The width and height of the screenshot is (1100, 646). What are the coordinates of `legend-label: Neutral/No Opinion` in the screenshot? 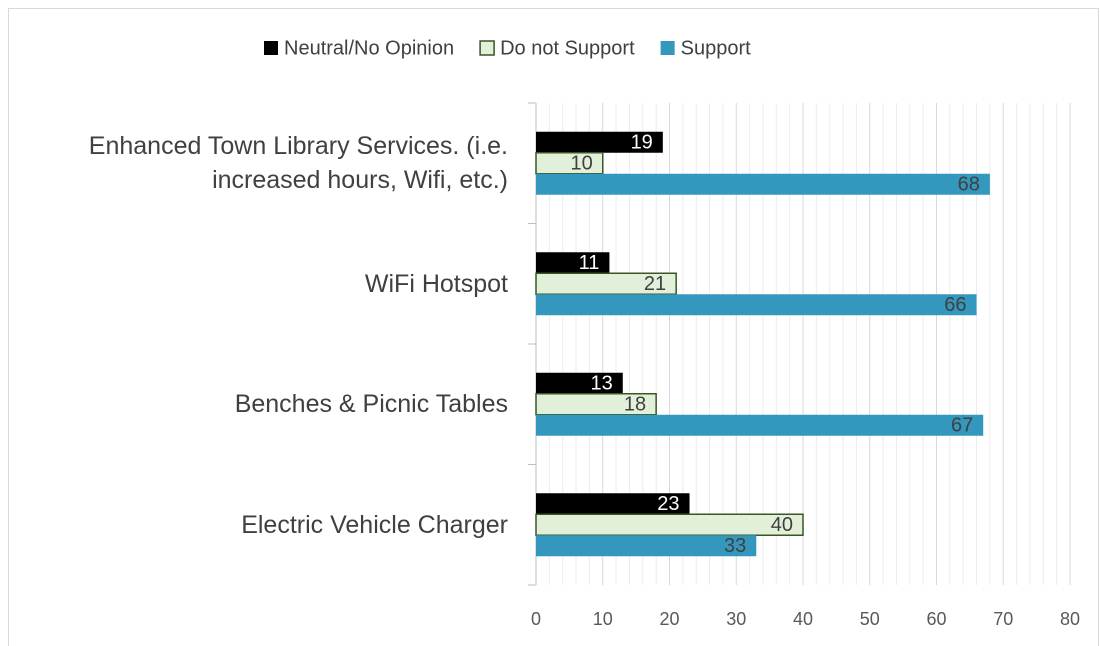 It's located at (369, 48).